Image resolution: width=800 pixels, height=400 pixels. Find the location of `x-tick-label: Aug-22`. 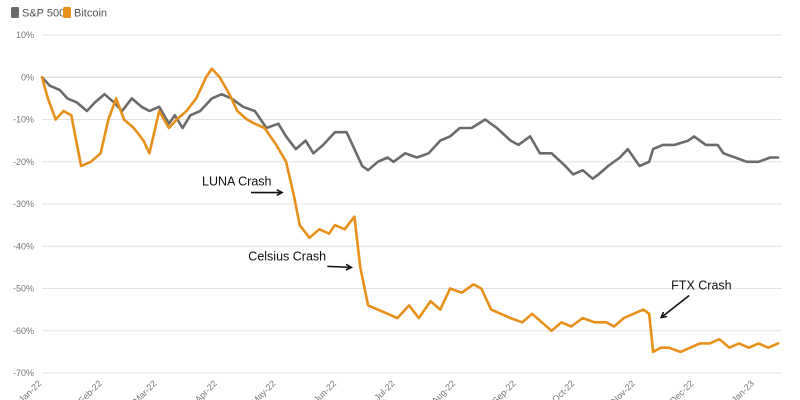

x-tick-label: Aug-22 is located at coordinates (444, 389).